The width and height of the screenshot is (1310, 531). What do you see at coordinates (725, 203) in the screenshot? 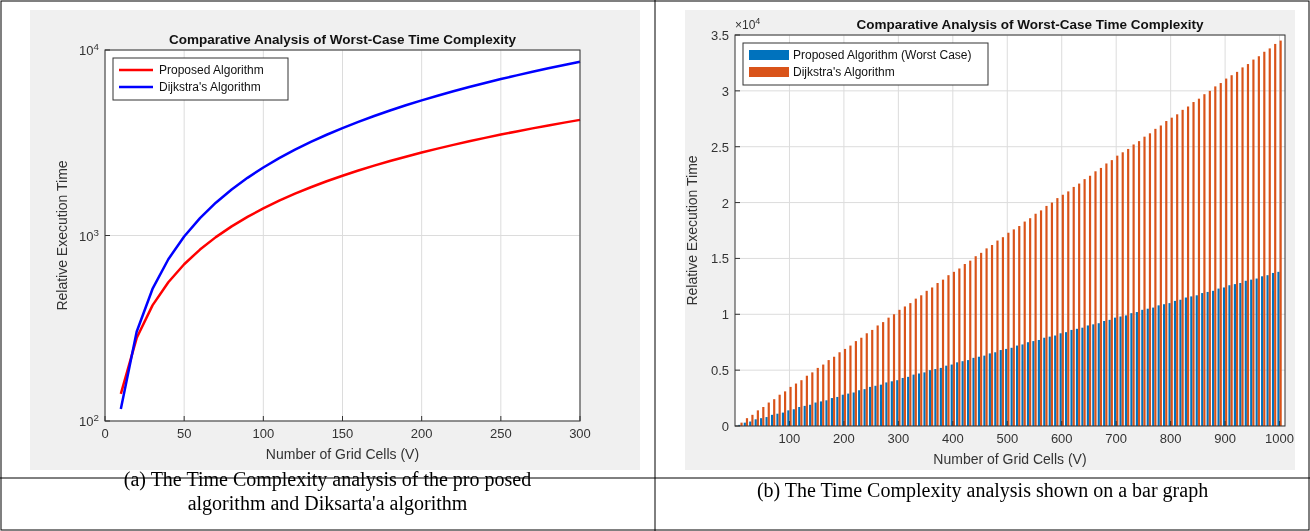
I see `y-tick-label: 2` at bounding box center [725, 203].